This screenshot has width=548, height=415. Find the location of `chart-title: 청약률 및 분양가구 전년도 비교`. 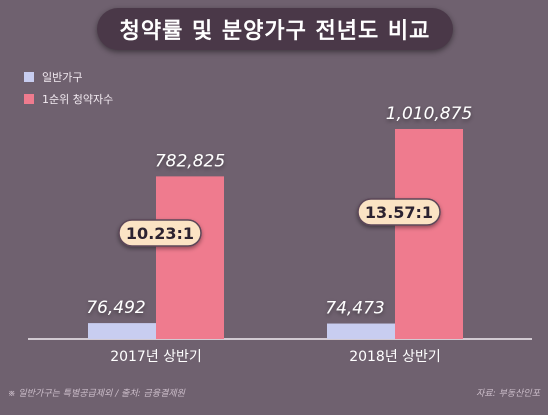

chart-title: 청약률 및 분양가구 전년도 비교 is located at coordinates (275, 29).